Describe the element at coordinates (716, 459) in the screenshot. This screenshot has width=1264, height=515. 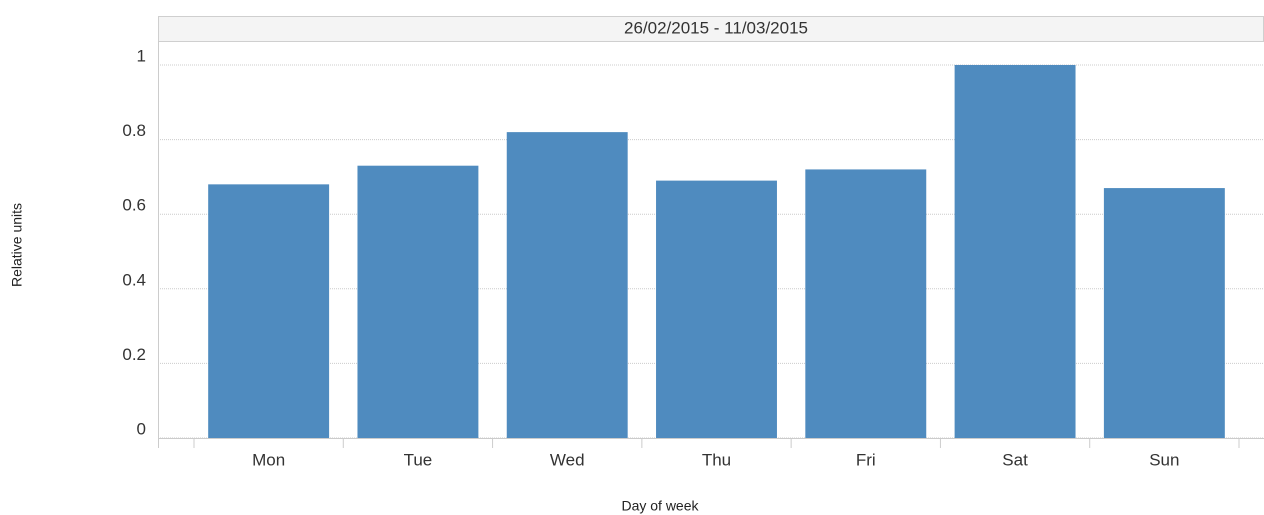
I see `x-tick-label: Thu` at that location.